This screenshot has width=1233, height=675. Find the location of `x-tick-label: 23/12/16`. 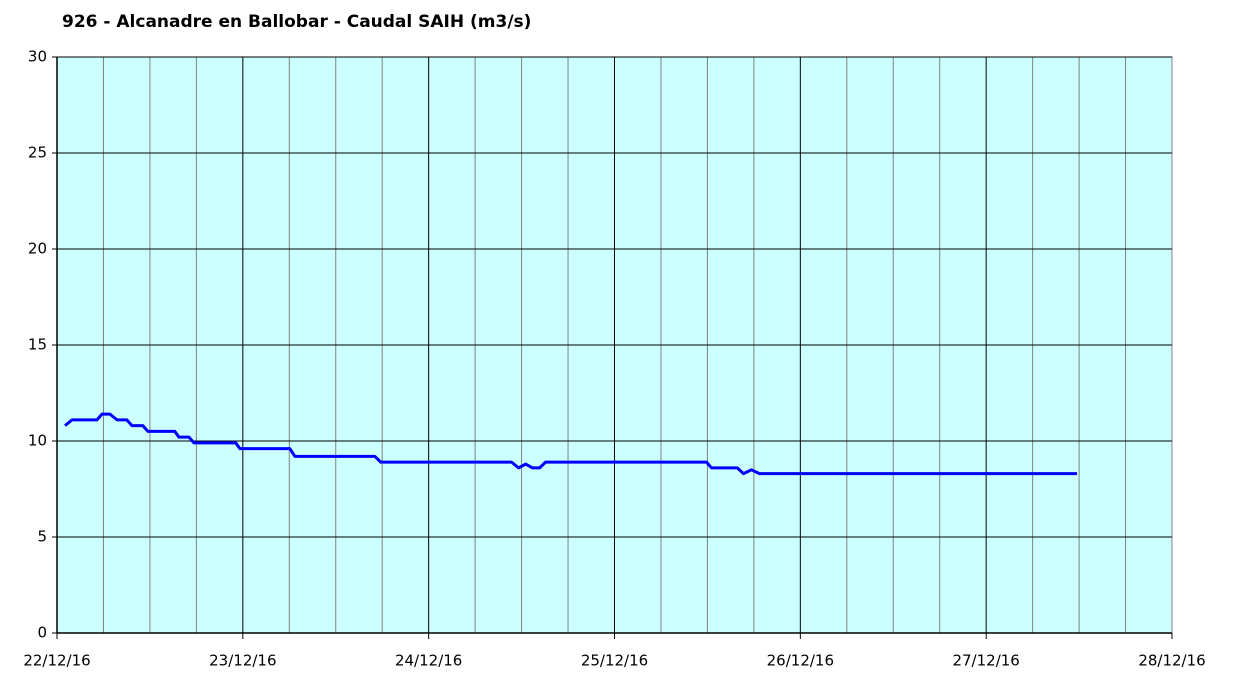

x-tick-label: 23/12/16 is located at coordinates (242, 661).